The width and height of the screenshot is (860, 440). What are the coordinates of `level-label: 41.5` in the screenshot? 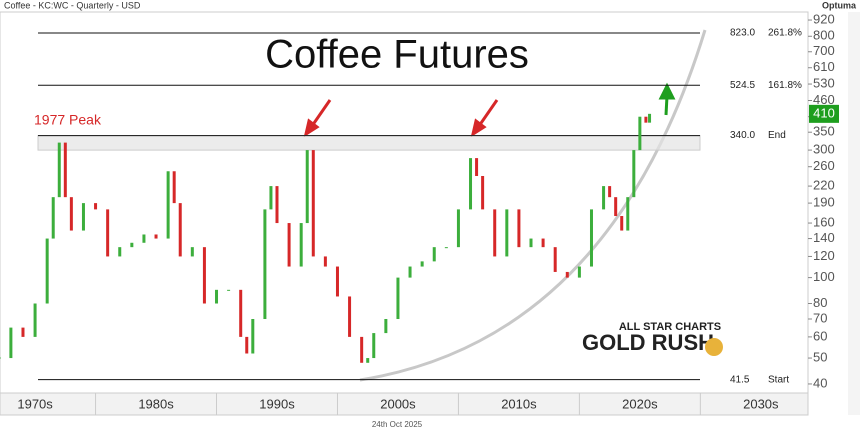 It's located at (740, 379).